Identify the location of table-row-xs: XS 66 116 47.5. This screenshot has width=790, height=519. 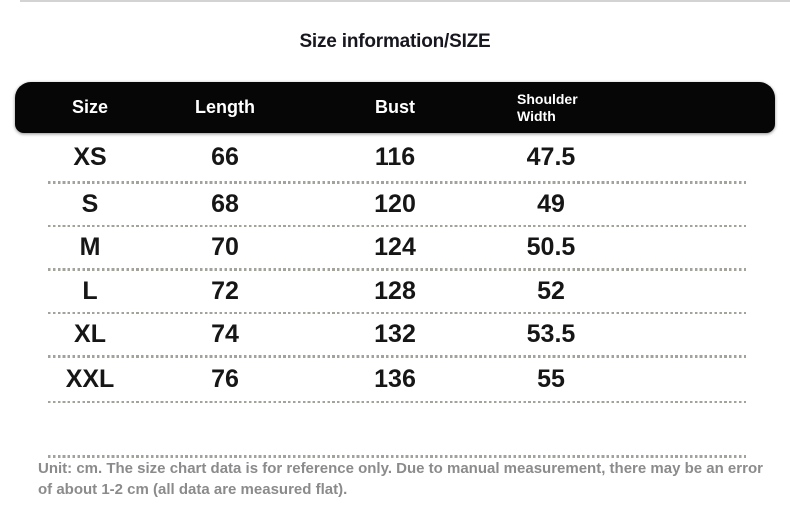
(395, 157).